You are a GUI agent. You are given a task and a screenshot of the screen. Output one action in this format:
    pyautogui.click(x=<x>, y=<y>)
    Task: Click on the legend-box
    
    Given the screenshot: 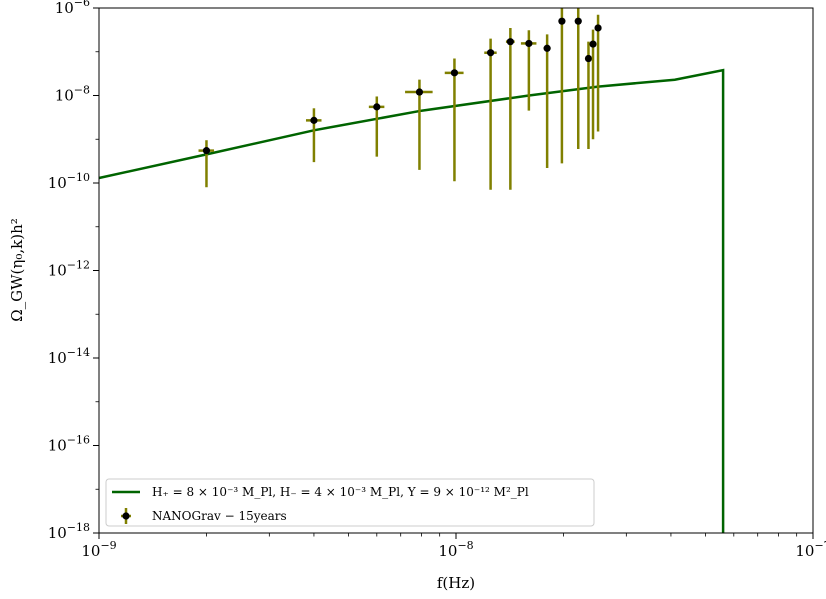 What is the action you would take?
    pyautogui.click(x=350, y=502)
    